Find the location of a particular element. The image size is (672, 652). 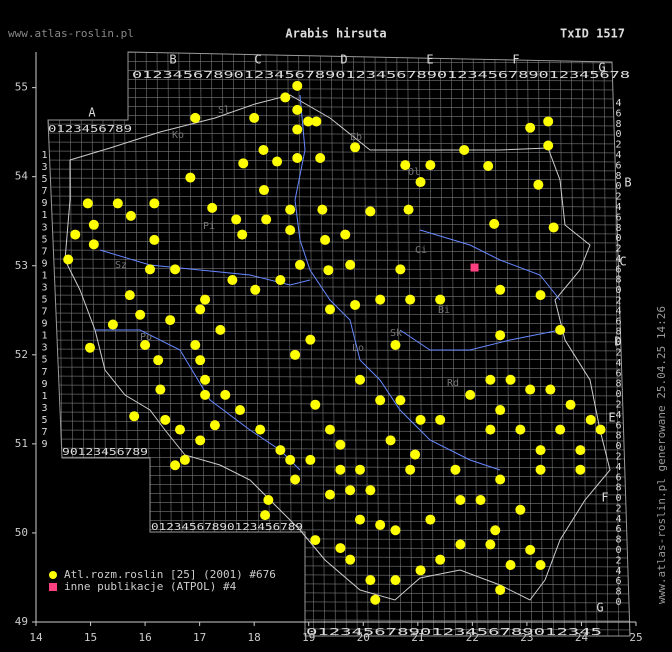

record-square is located at coordinates (474, 267).